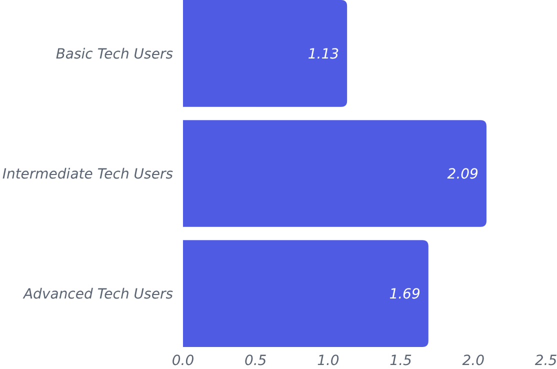 Image resolution: width=557 pixels, height=369 pixels. Describe the element at coordinates (255, 361) in the screenshot. I see `x-tick-label: 0.5` at that location.